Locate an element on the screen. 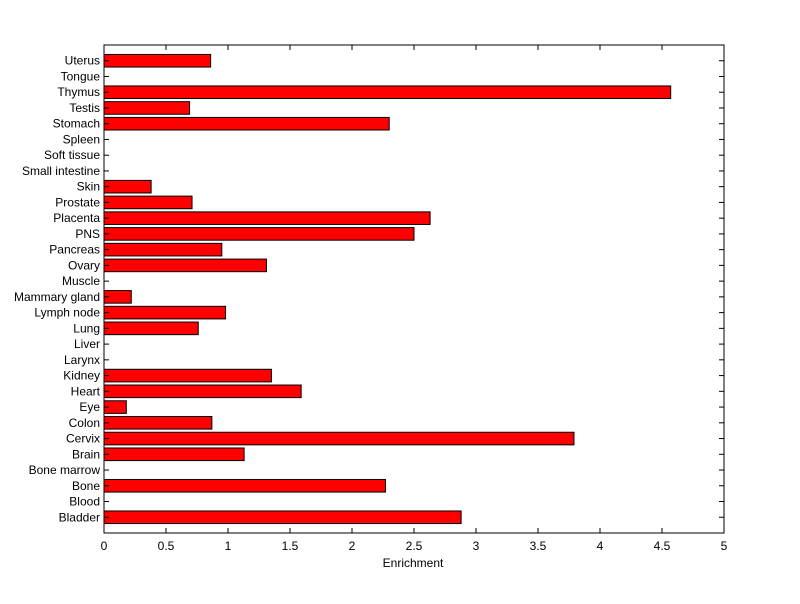 The height and width of the screenshot is (604, 800). y-tick-label: Ovary is located at coordinates (84, 265).